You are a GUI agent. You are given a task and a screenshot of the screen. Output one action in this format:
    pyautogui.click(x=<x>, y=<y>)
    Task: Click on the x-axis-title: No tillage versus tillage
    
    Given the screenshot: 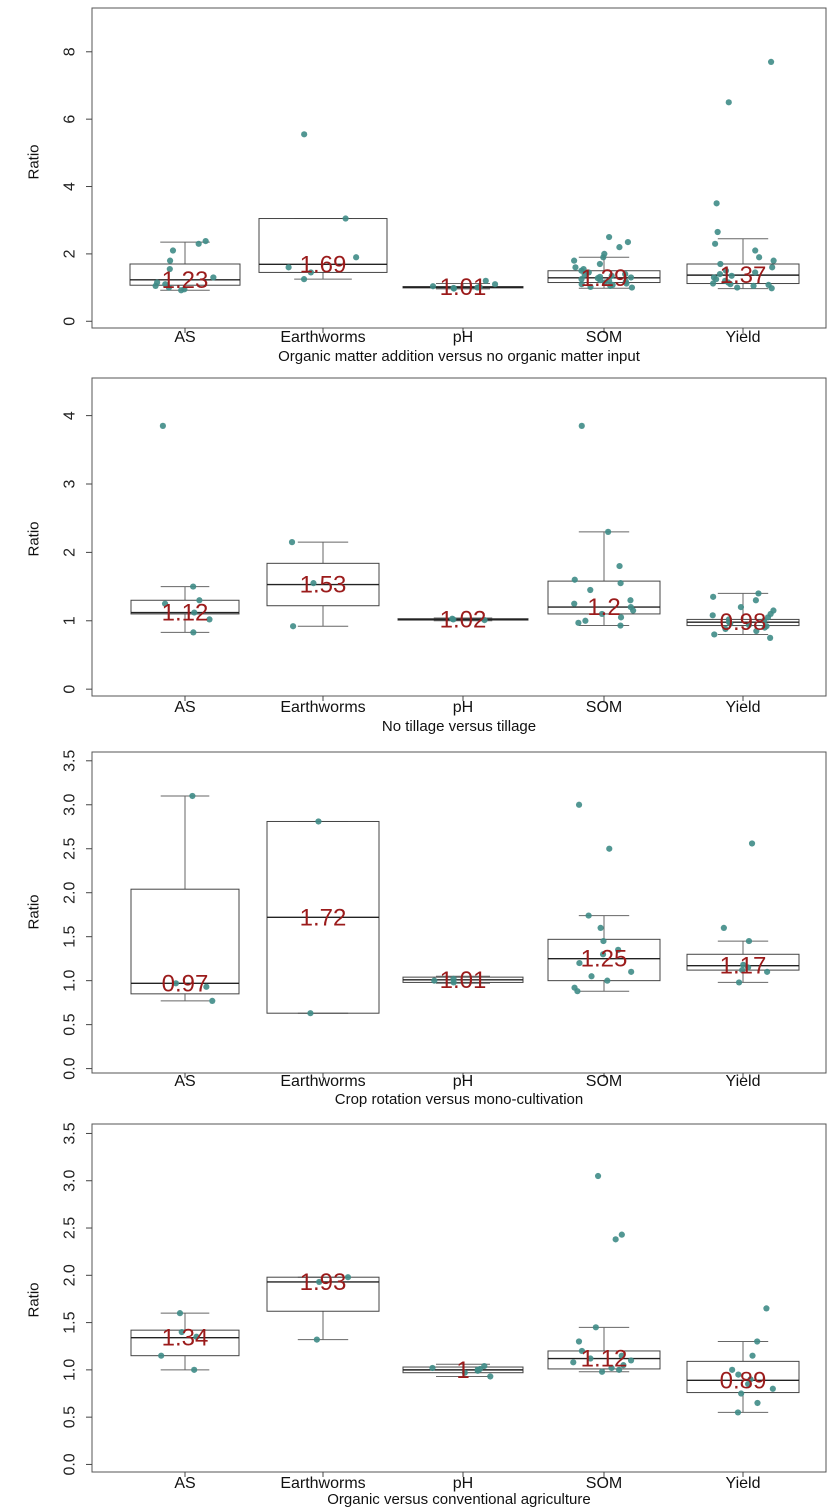 What is the action you would take?
    pyautogui.click(x=459, y=726)
    